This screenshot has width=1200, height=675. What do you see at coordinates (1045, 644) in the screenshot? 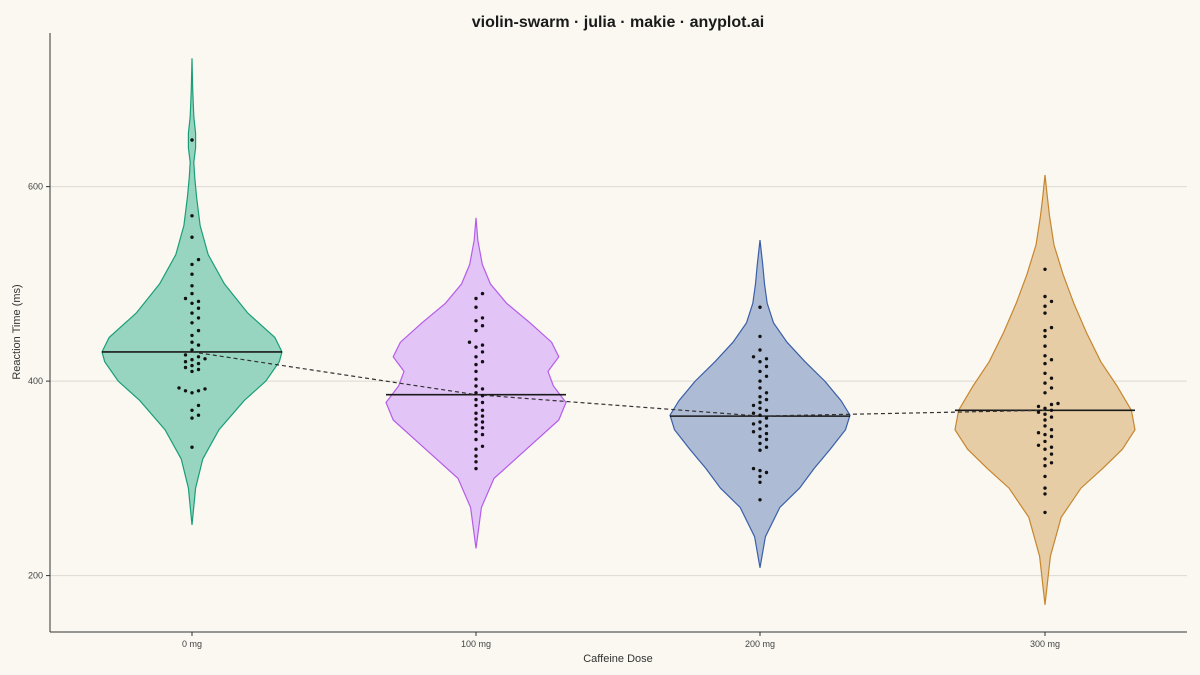
I see `x-tick-label: 300 mg` at bounding box center [1045, 644].